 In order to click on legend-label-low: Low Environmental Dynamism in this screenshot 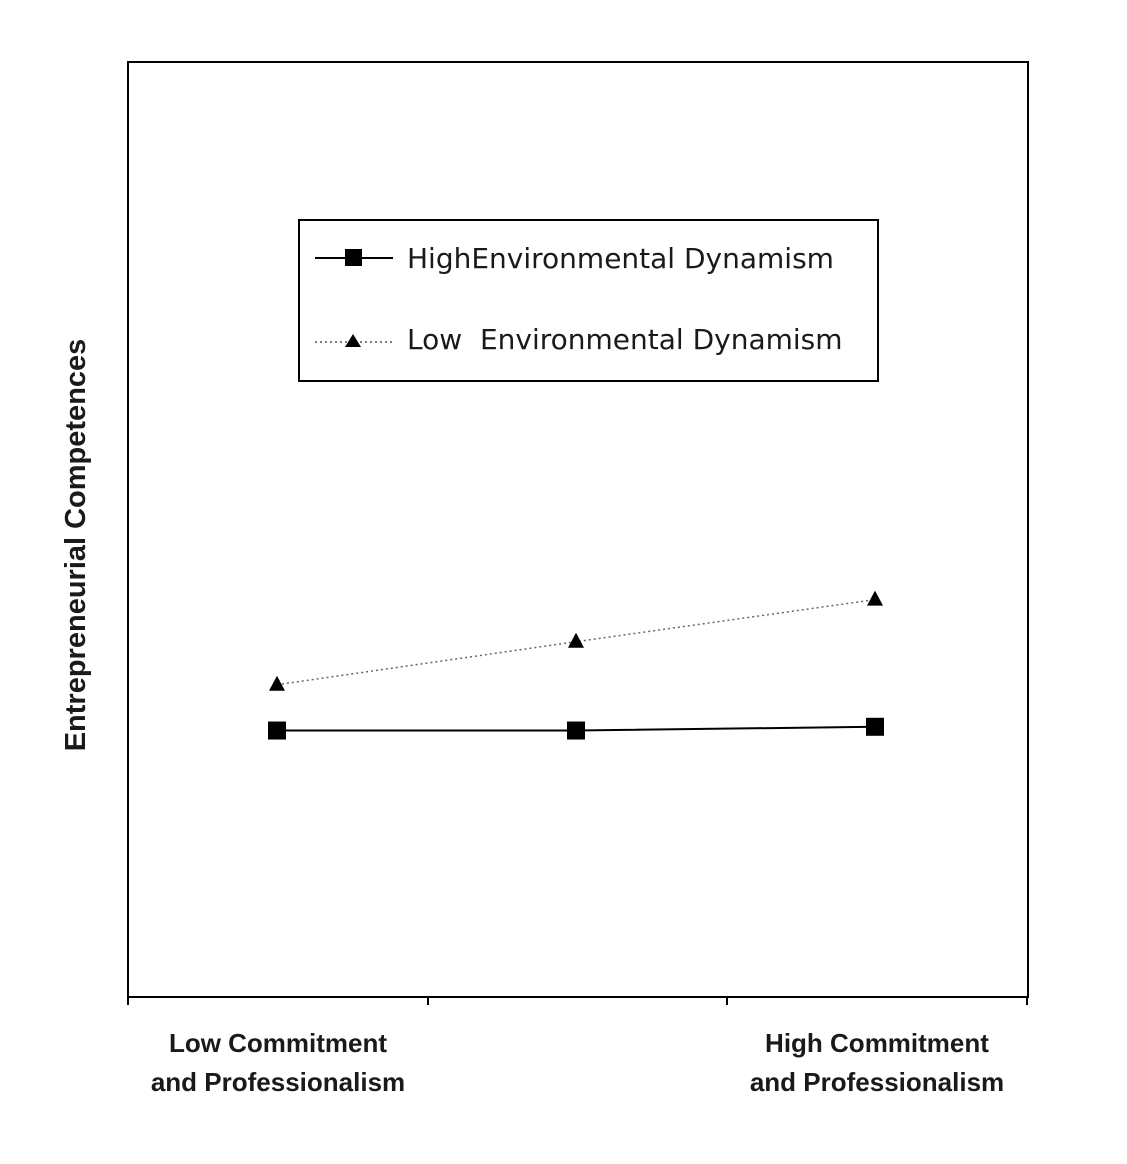, I will do `click(625, 339)`.